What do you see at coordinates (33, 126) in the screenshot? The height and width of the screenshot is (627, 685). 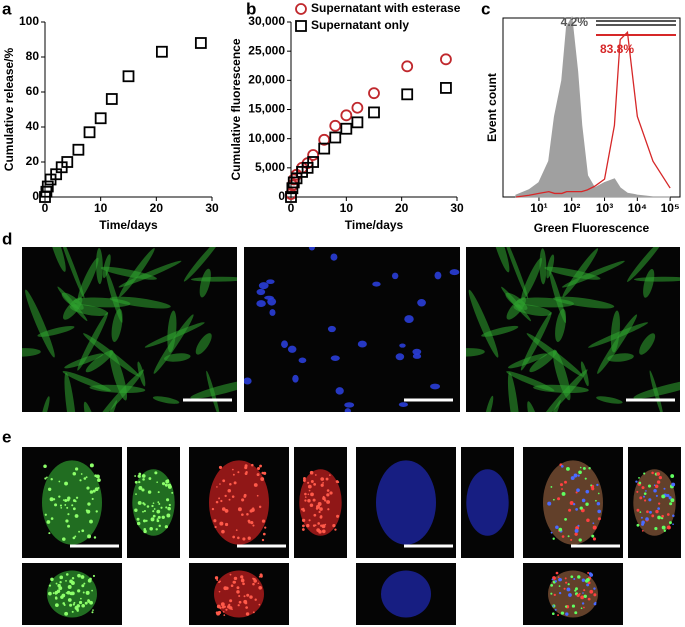 I see `y-tick-label: 40` at bounding box center [33, 126].